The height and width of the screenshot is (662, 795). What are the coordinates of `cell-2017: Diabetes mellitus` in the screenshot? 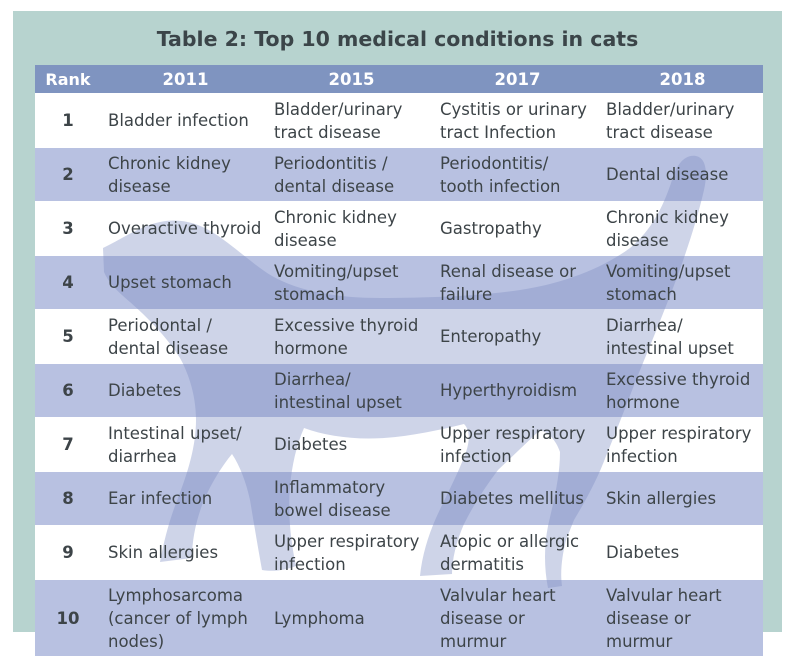 It's located at (512, 498).